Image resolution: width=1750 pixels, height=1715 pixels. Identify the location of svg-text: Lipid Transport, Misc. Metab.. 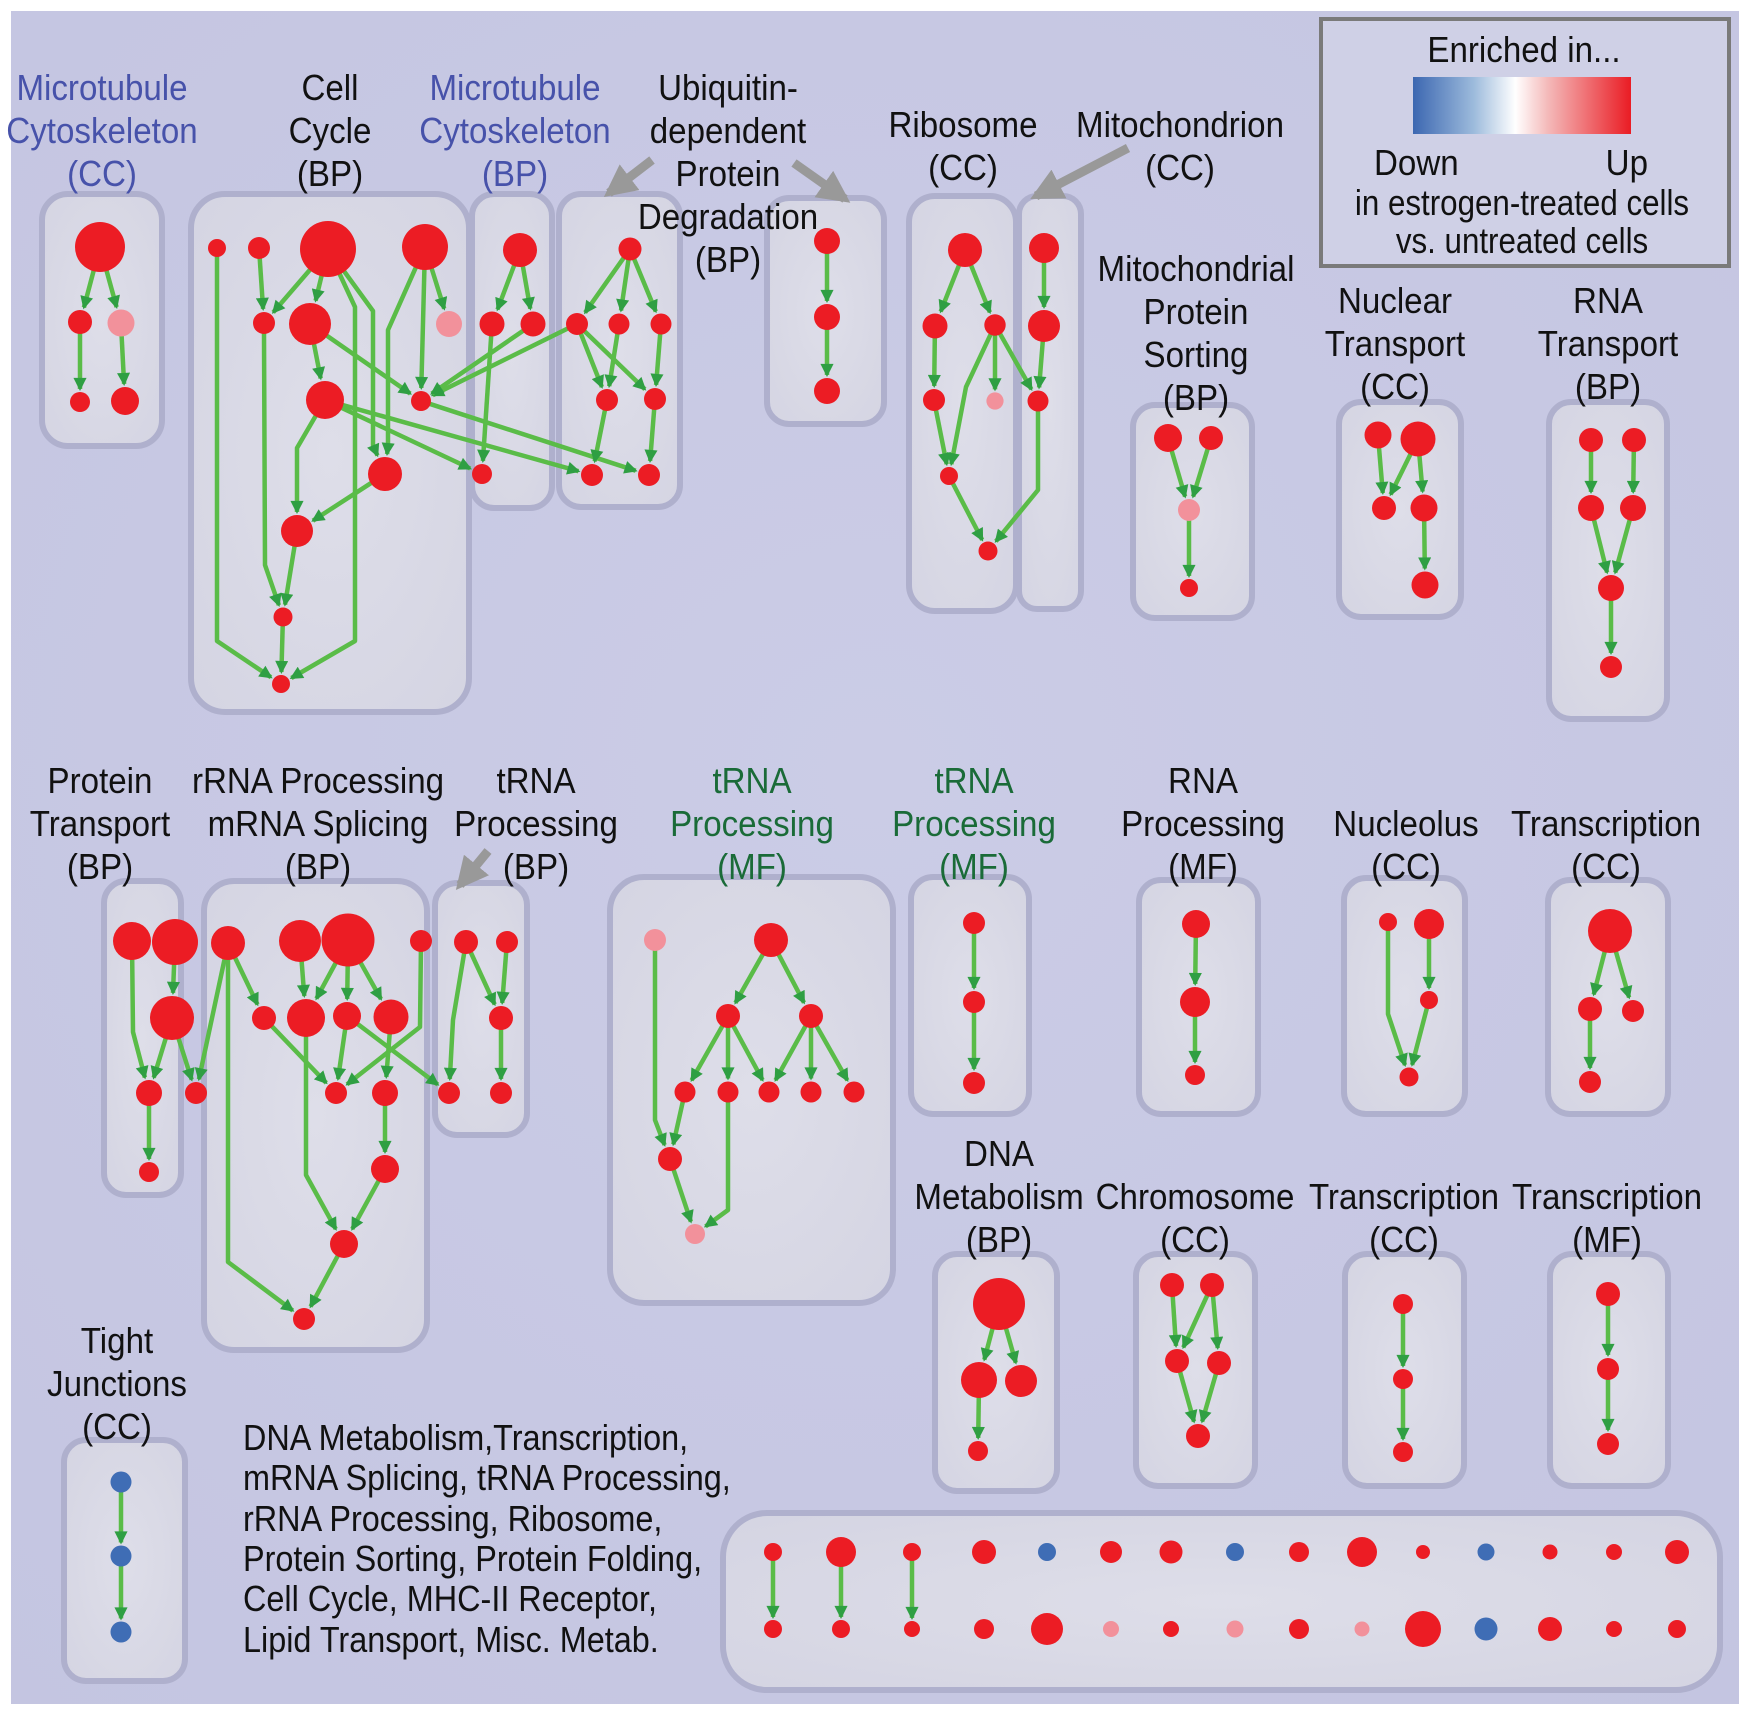
(451, 1640).